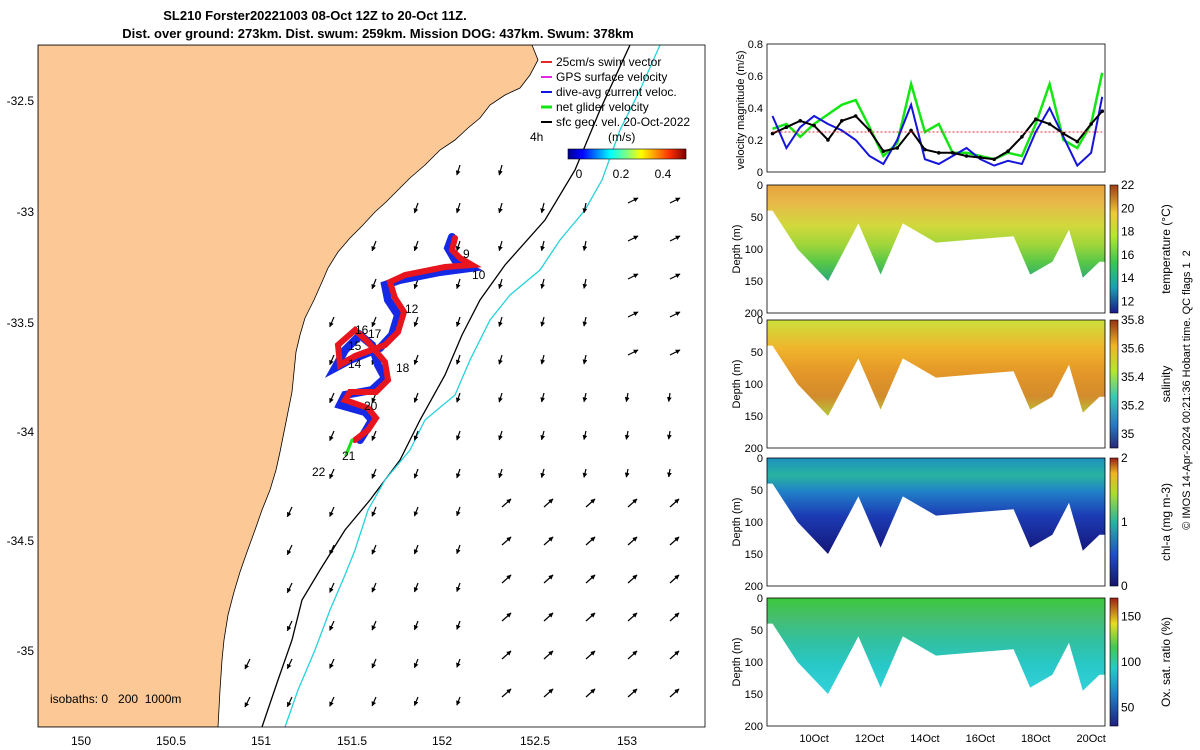 The image size is (1200, 750). Describe the element at coordinates (616, 92) in the screenshot. I see `legend-label: dive-avg current veloc.` at that location.